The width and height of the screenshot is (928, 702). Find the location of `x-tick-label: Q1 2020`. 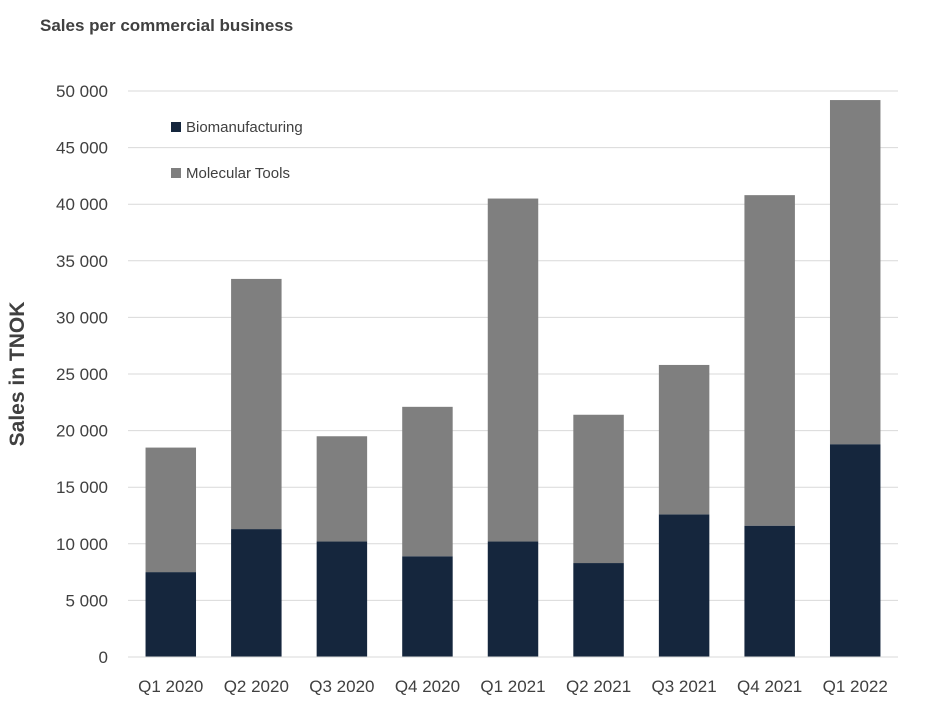

x-tick-label: Q1 2020 is located at coordinates (170, 686).